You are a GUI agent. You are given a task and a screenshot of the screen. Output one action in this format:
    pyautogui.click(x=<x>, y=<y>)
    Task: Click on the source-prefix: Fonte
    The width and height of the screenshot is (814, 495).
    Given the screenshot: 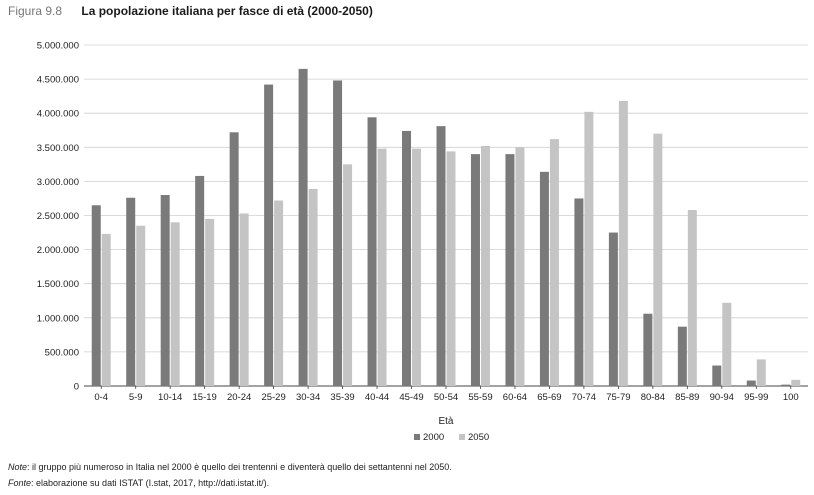 What is the action you would take?
    pyautogui.click(x=20, y=483)
    